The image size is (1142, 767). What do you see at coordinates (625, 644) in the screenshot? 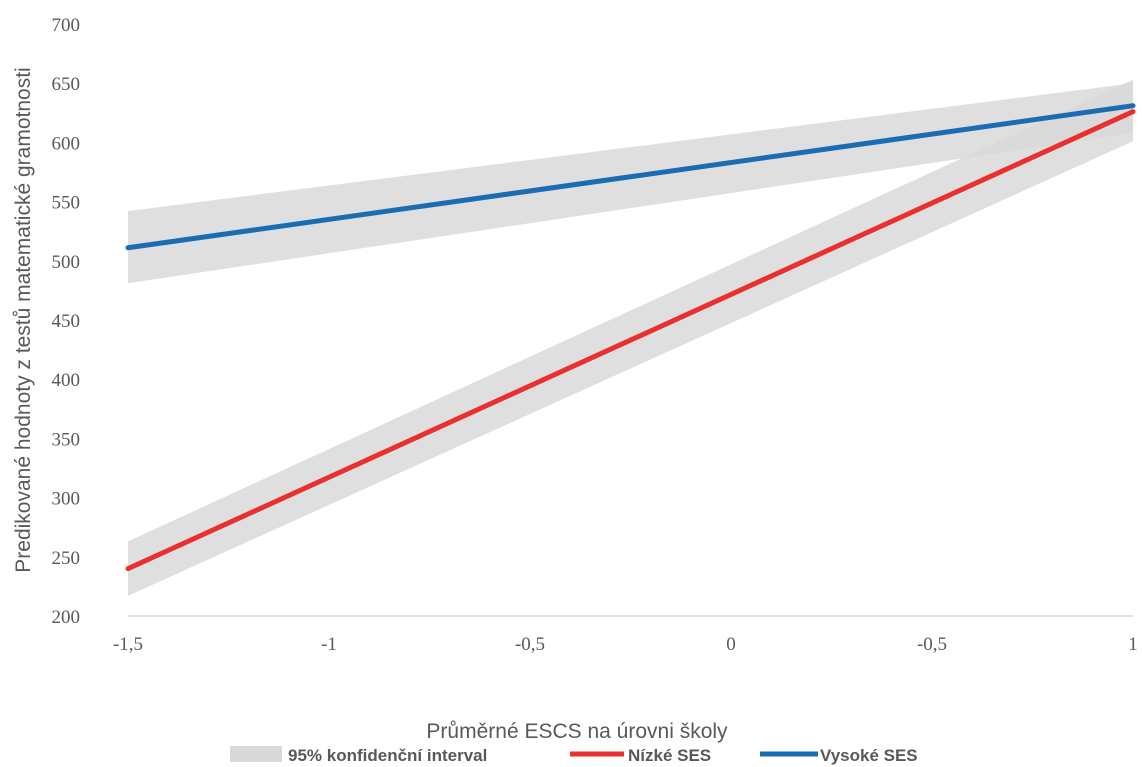
I see `x-axis-ticks: -1,5 -1 -0,5 0 -0,5 1` at bounding box center [625, 644].